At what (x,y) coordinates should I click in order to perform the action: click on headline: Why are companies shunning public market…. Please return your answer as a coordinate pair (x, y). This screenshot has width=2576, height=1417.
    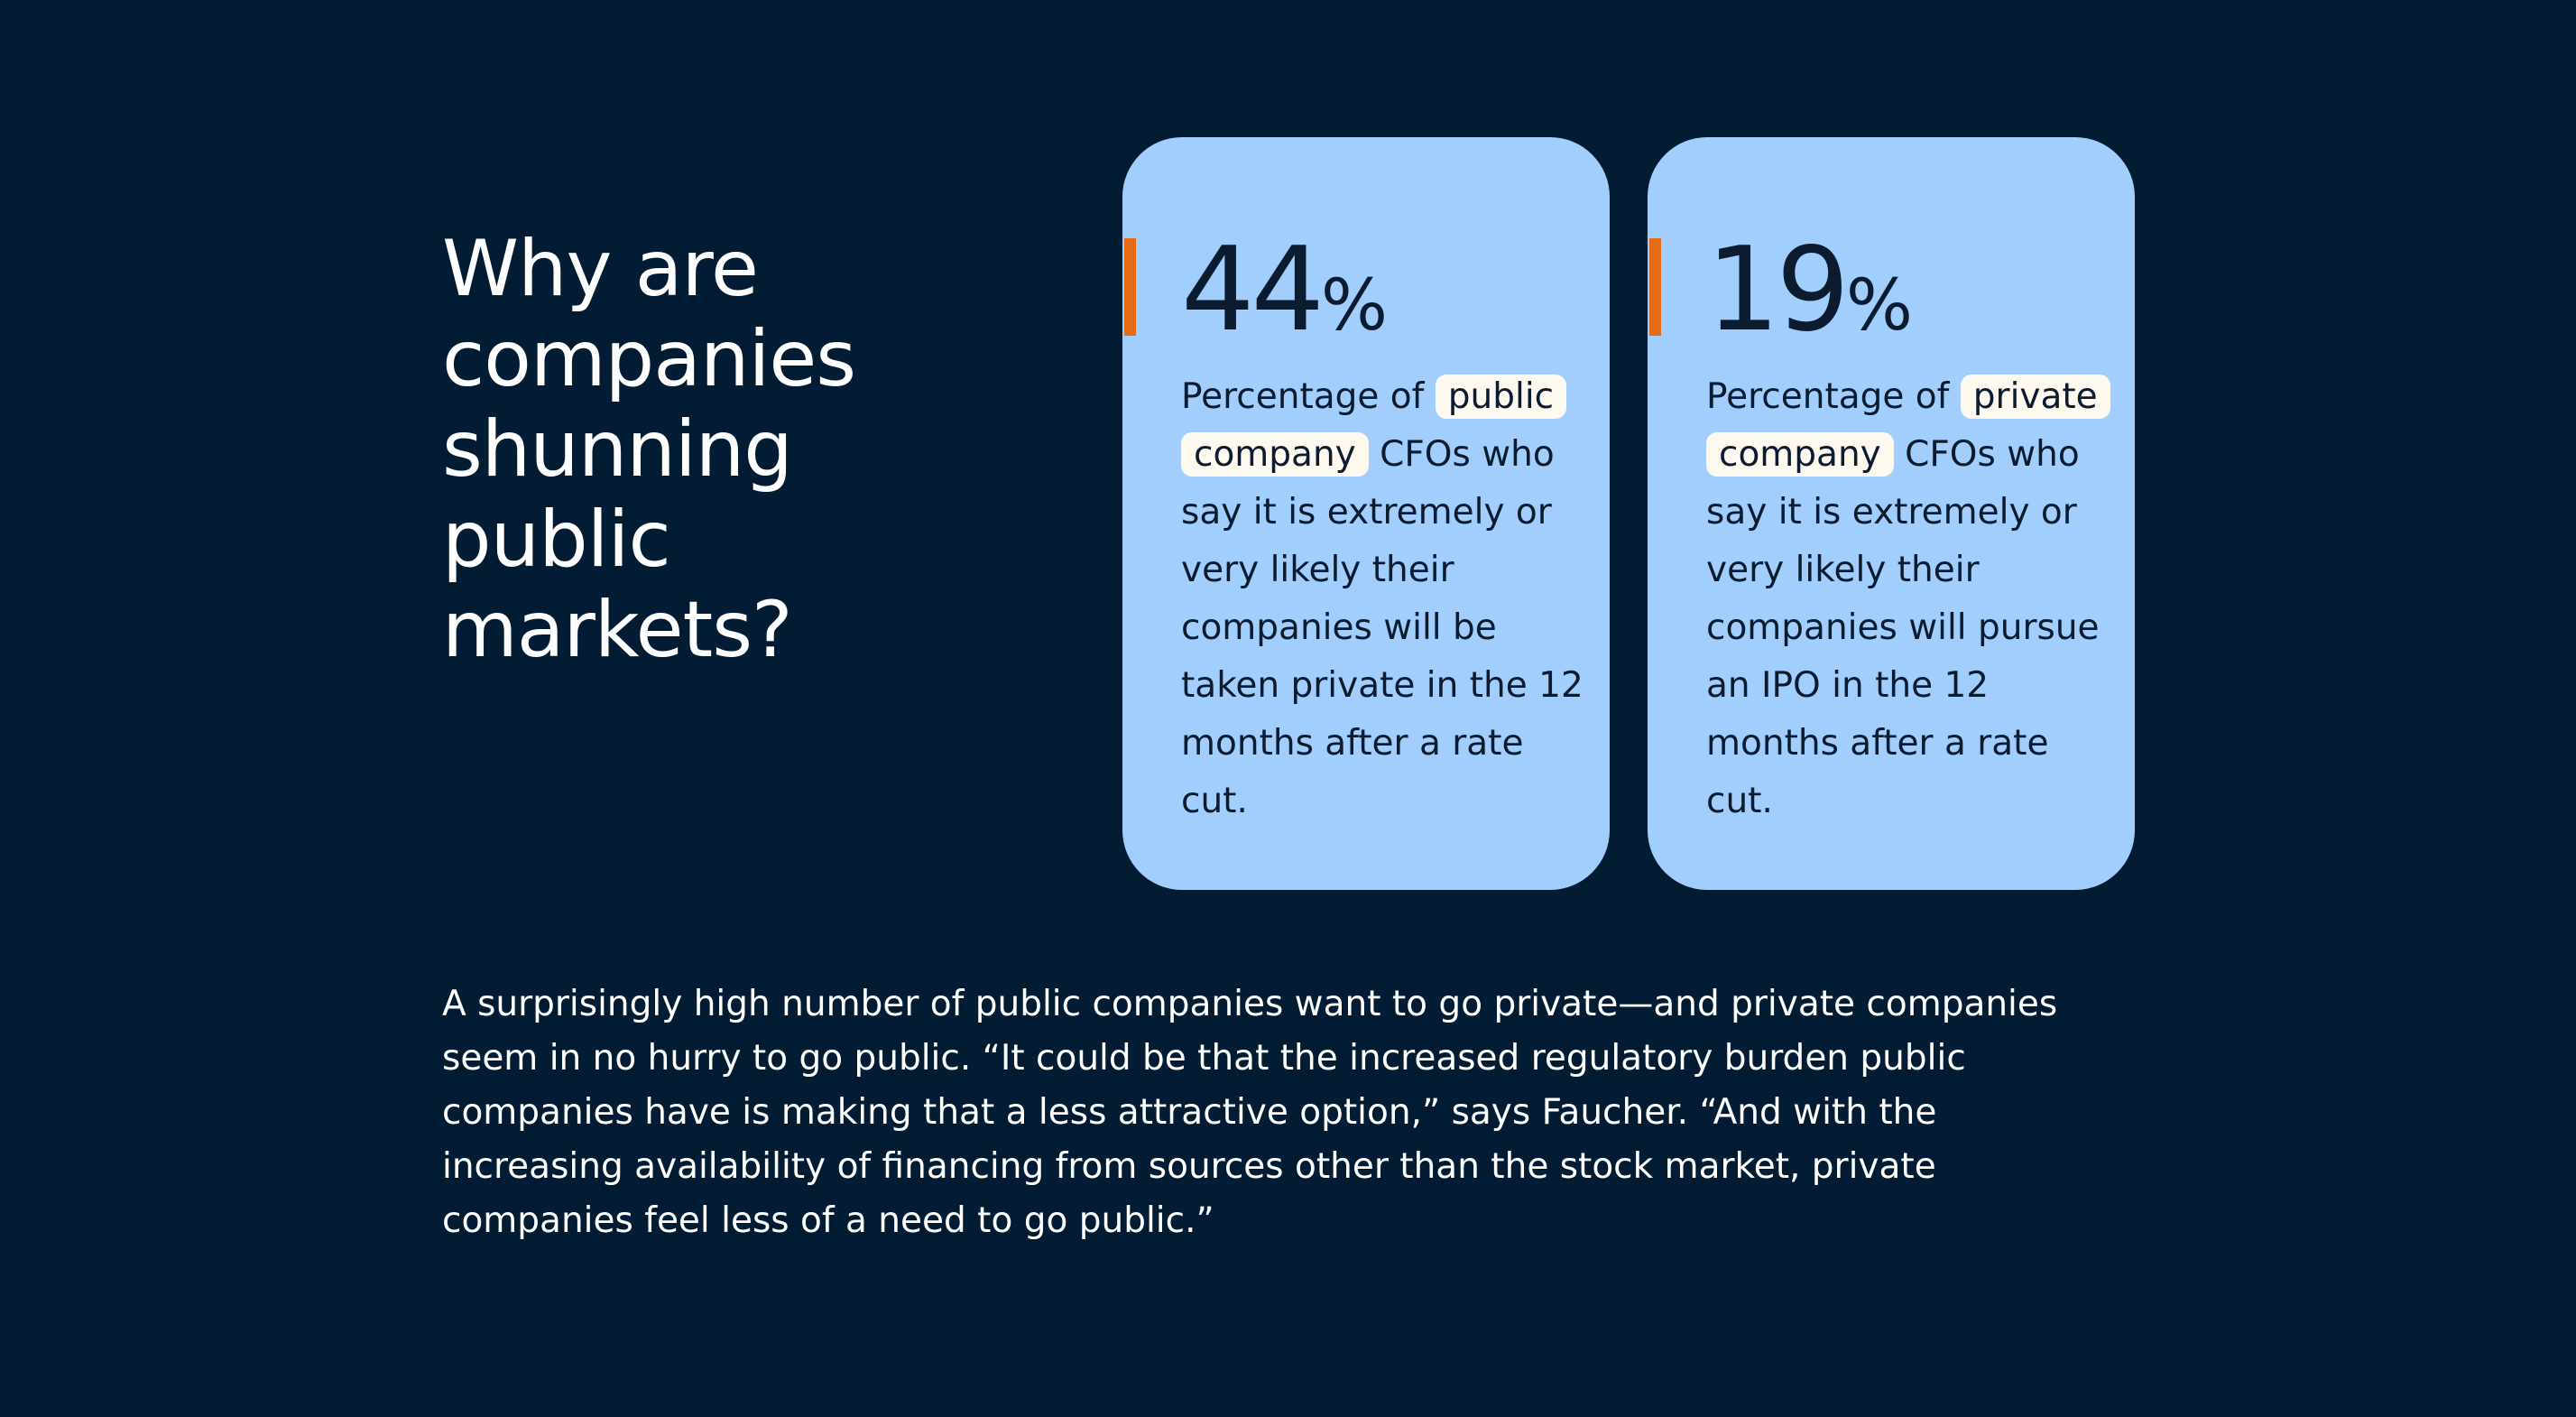
    Looking at the image, I should click on (649, 449).